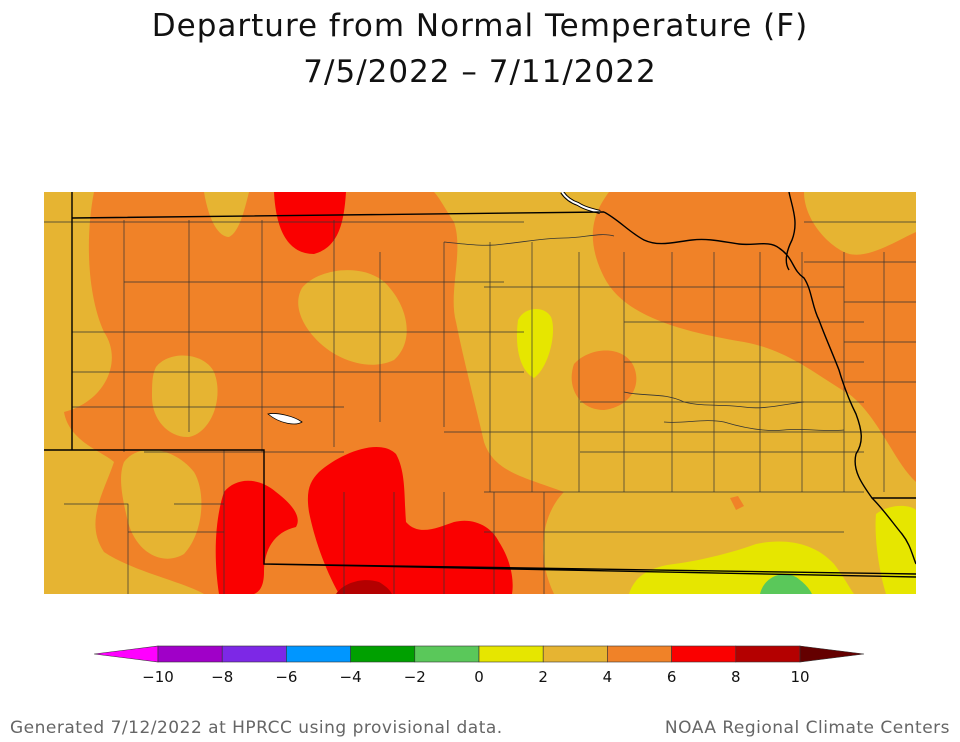  What do you see at coordinates (222, 677) in the screenshot?
I see `tick-label: −8` at bounding box center [222, 677].